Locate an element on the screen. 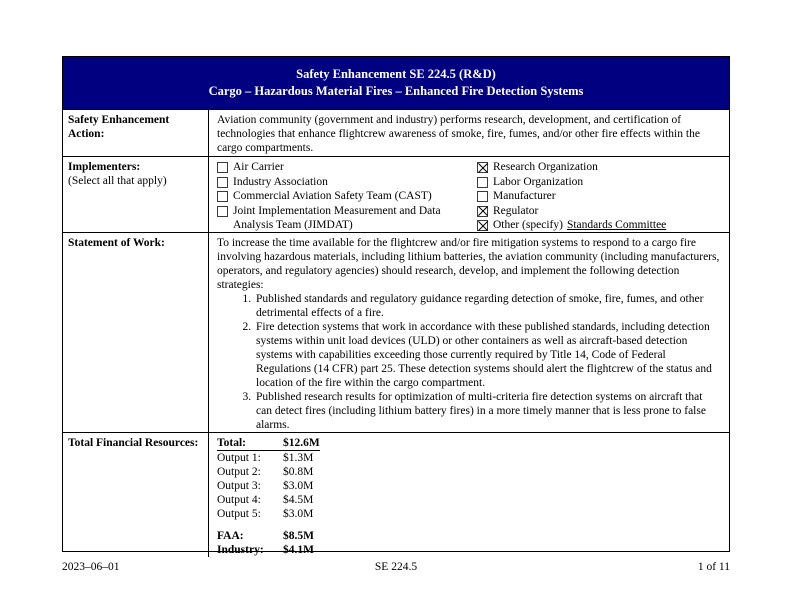 The height and width of the screenshot is (612, 792). financial-line-name: FAA: is located at coordinates (230, 536).